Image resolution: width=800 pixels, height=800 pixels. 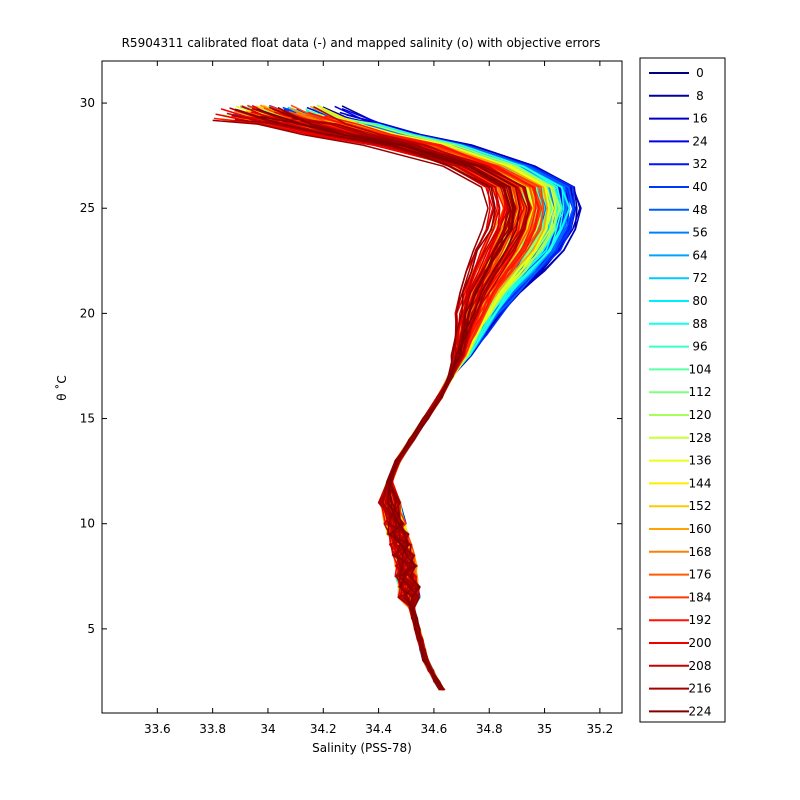 What do you see at coordinates (700, 415) in the screenshot?
I see `legend-label: 120` at bounding box center [700, 415].